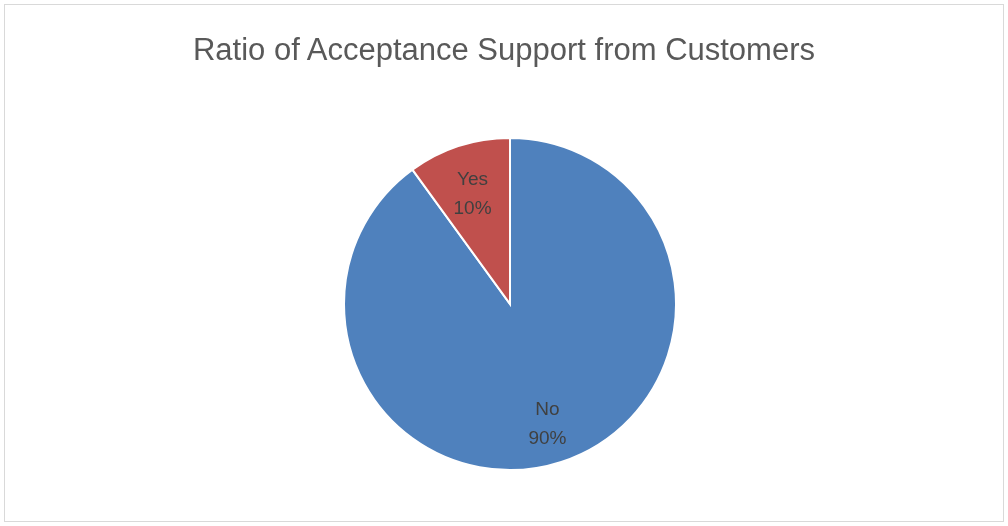 The height and width of the screenshot is (526, 1008). I want to click on slice-label: Yes, so click(473, 178).